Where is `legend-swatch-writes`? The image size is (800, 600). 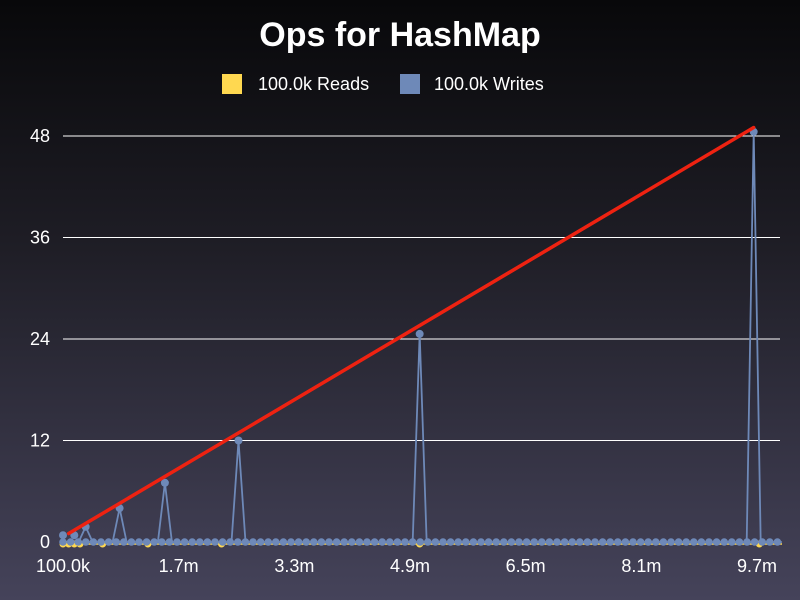
legend-swatch-writes is located at coordinates (410, 84).